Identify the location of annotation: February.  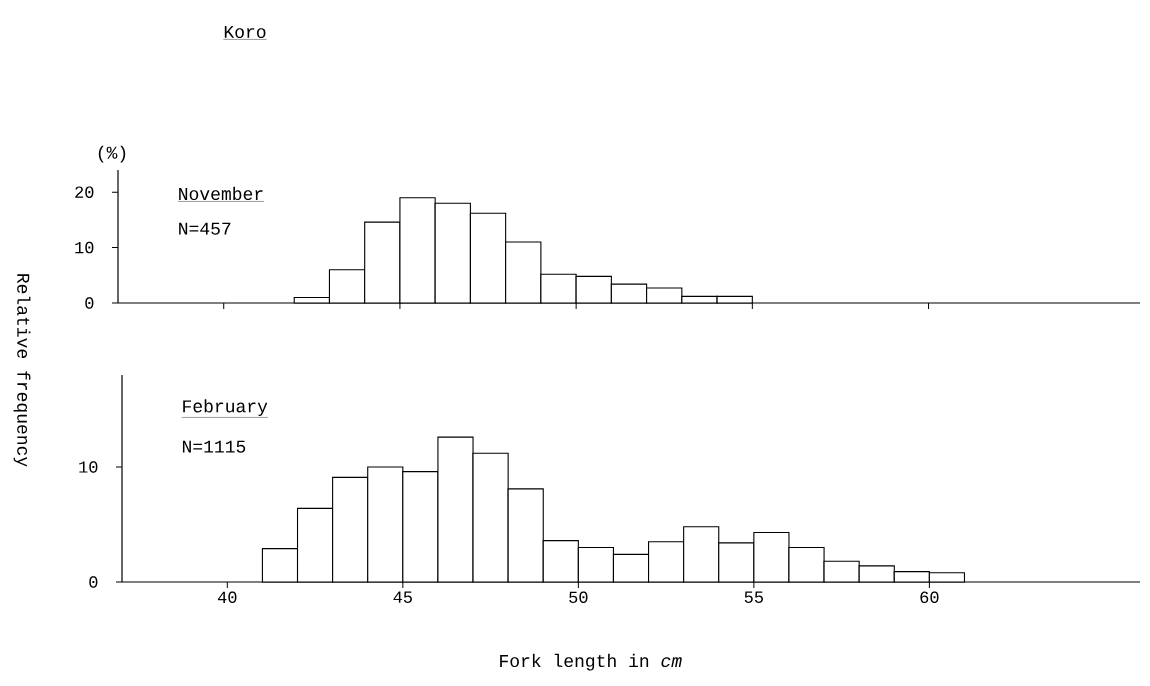
(225, 408).